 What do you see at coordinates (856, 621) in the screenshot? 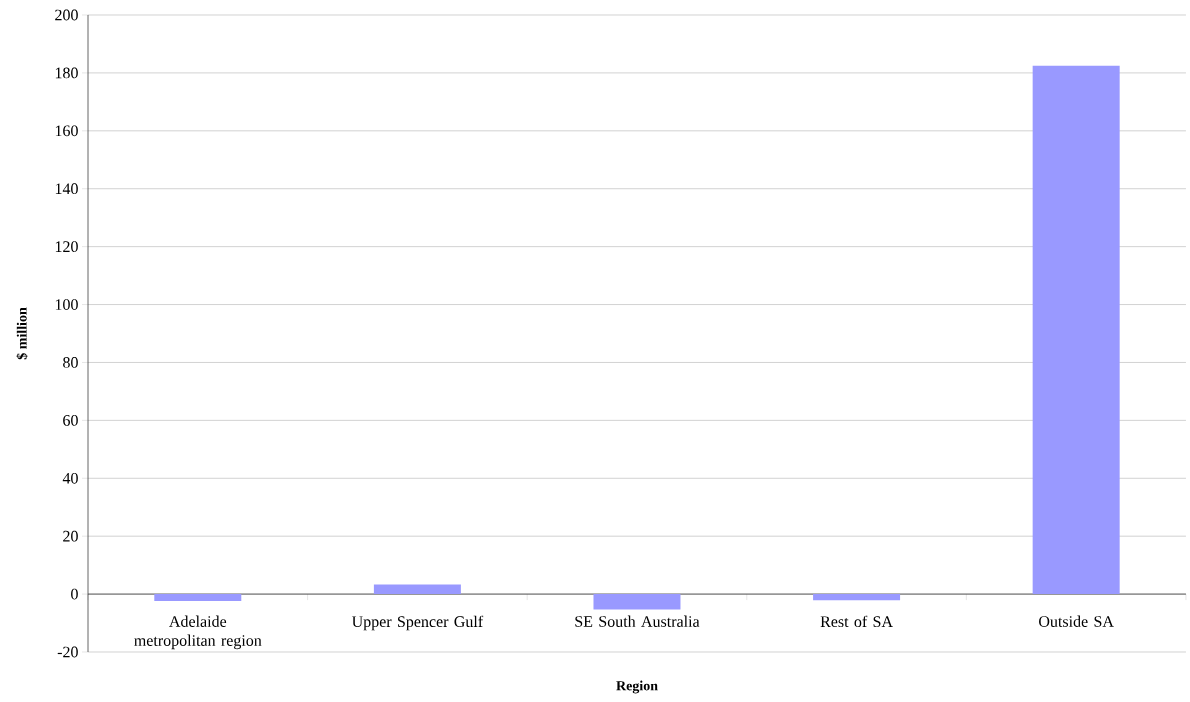
I see `x-tick-label: Rest of SA` at bounding box center [856, 621].